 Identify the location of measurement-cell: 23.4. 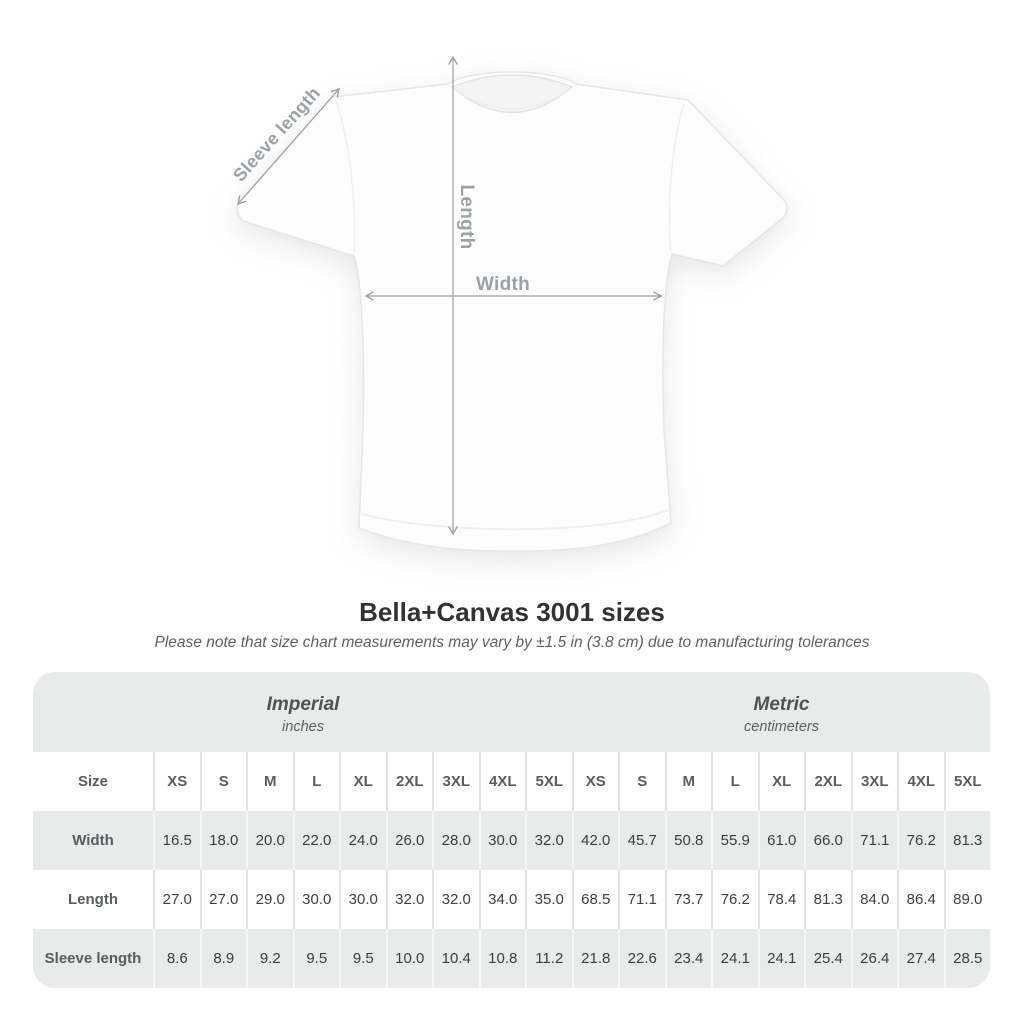
(688, 958).